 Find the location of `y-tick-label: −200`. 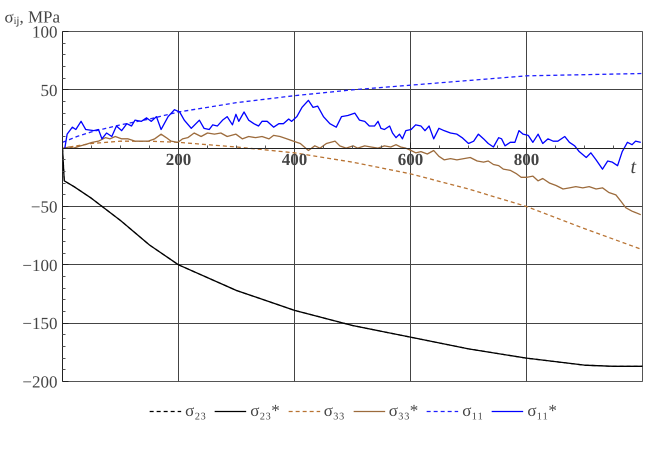

y-tick-label: −200 is located at coordinates (40, 382).